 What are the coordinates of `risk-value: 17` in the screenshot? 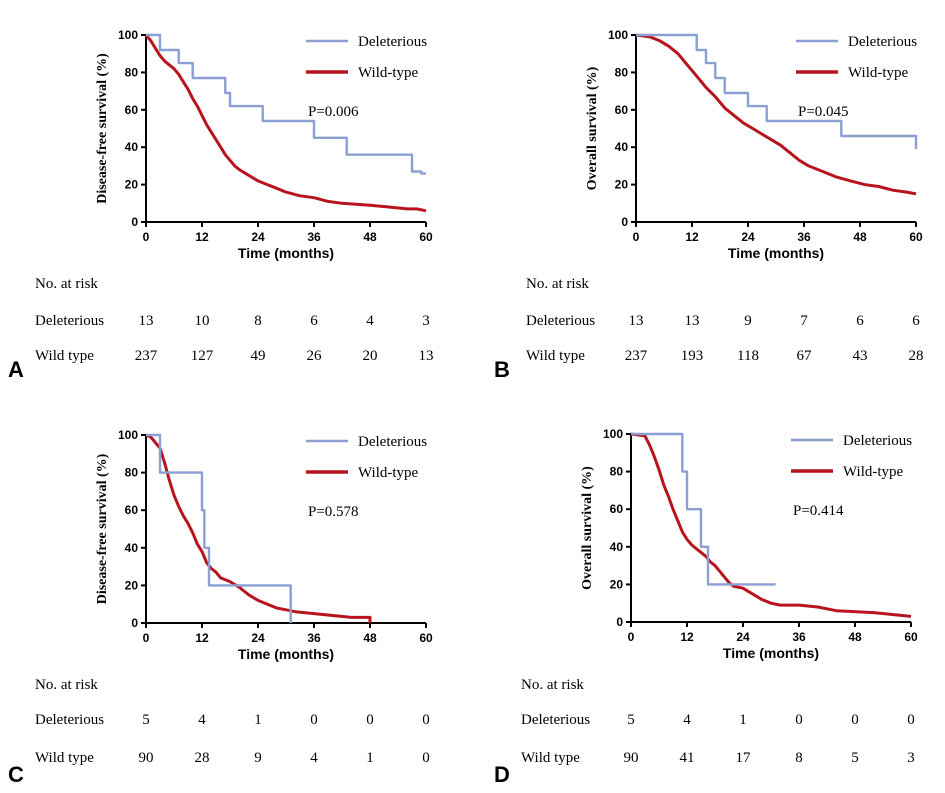 It's located at (744, 758).